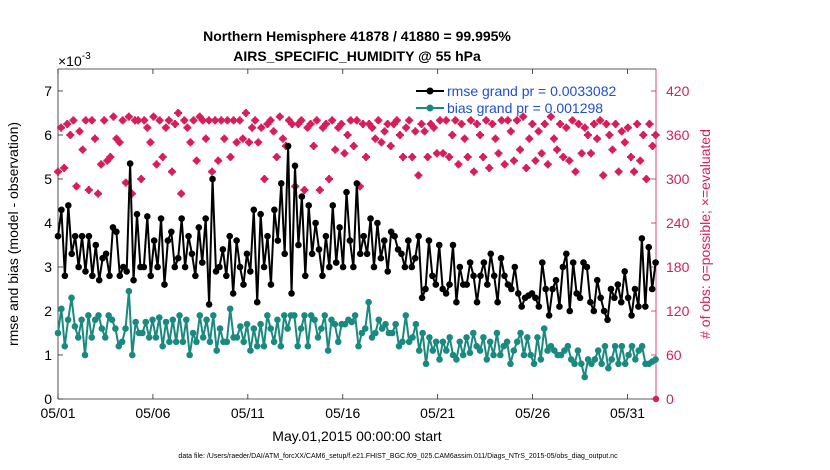 This screenshot has height=470, width=830. What do you see at coordinates (670, 245) in the screenshot?
I see `right-axis-ticks: 0 60 120 180 240 300 360 420` at bounding box center [670, 245].